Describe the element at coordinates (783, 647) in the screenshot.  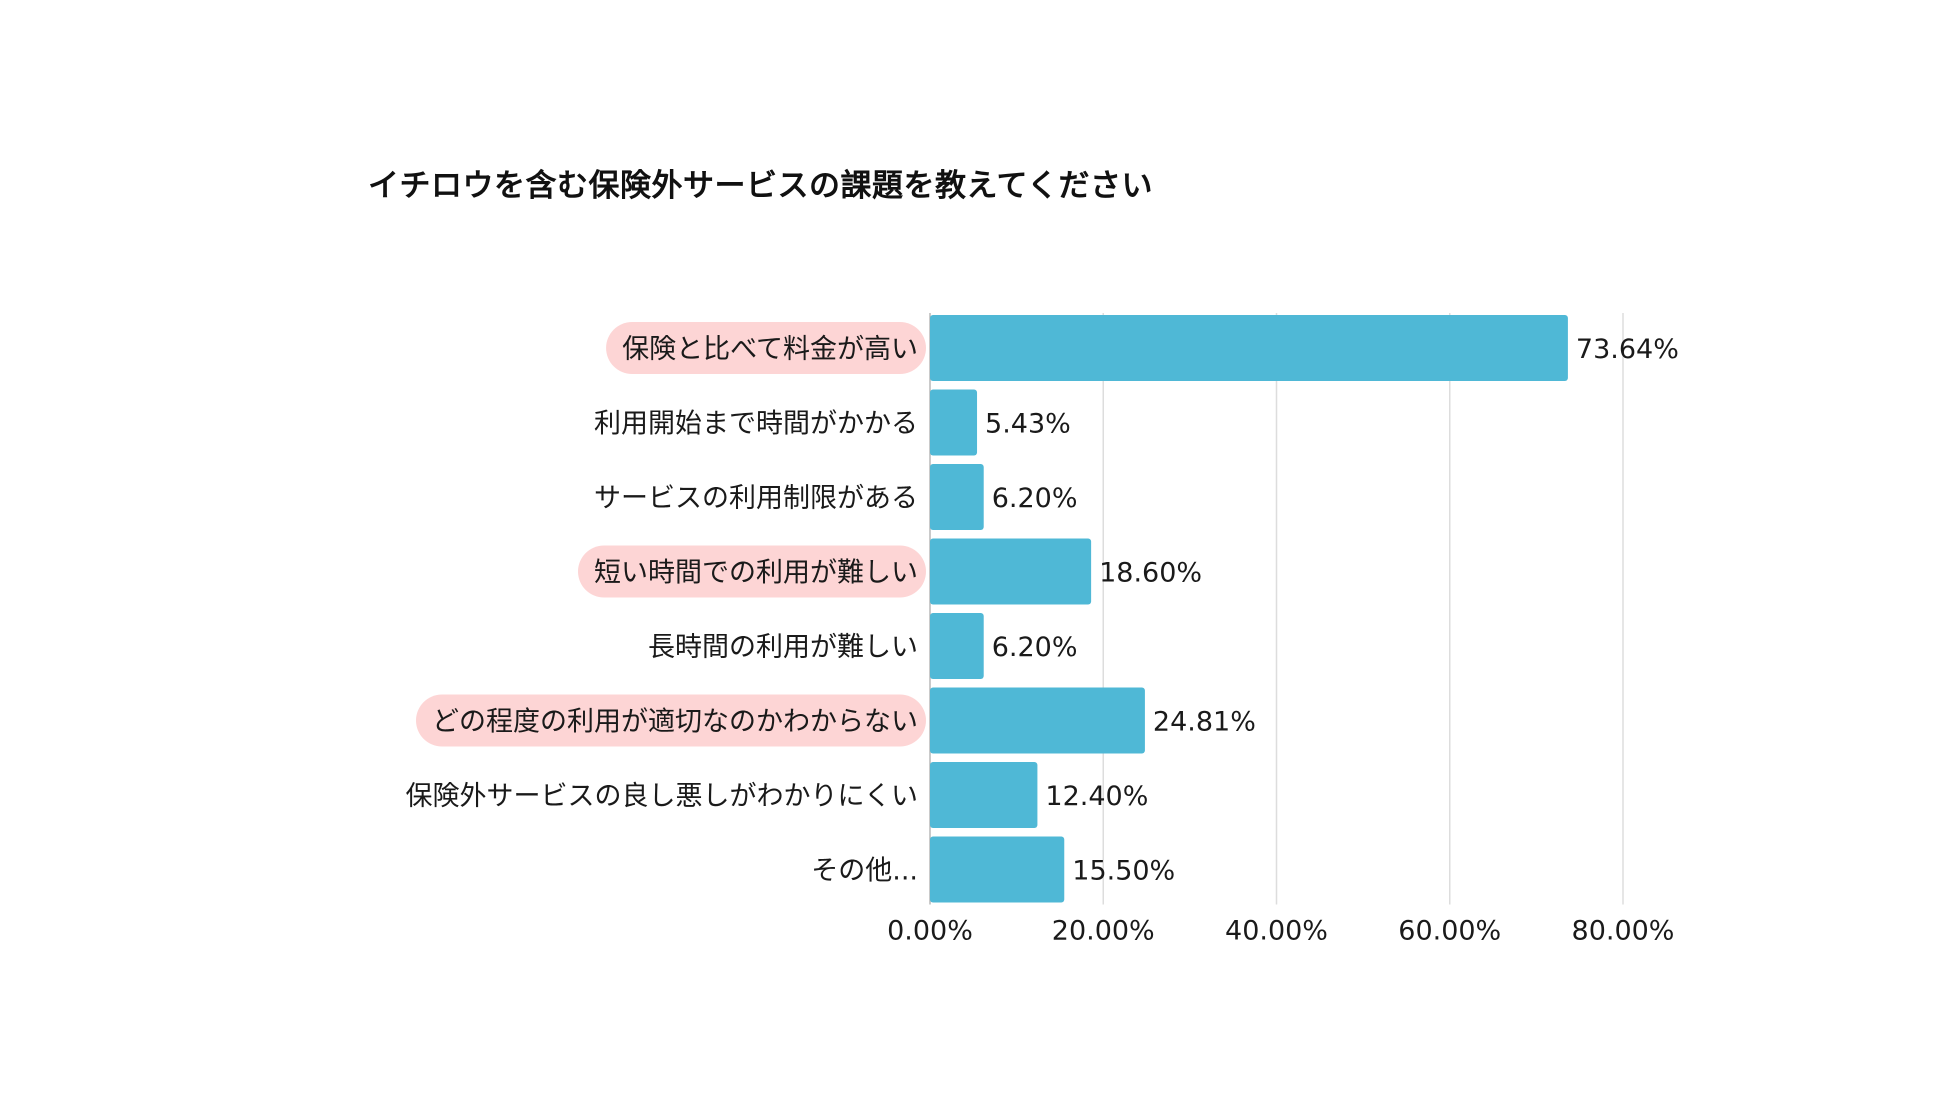
I see `category-label: 長時間の利用が難しい` at that location.